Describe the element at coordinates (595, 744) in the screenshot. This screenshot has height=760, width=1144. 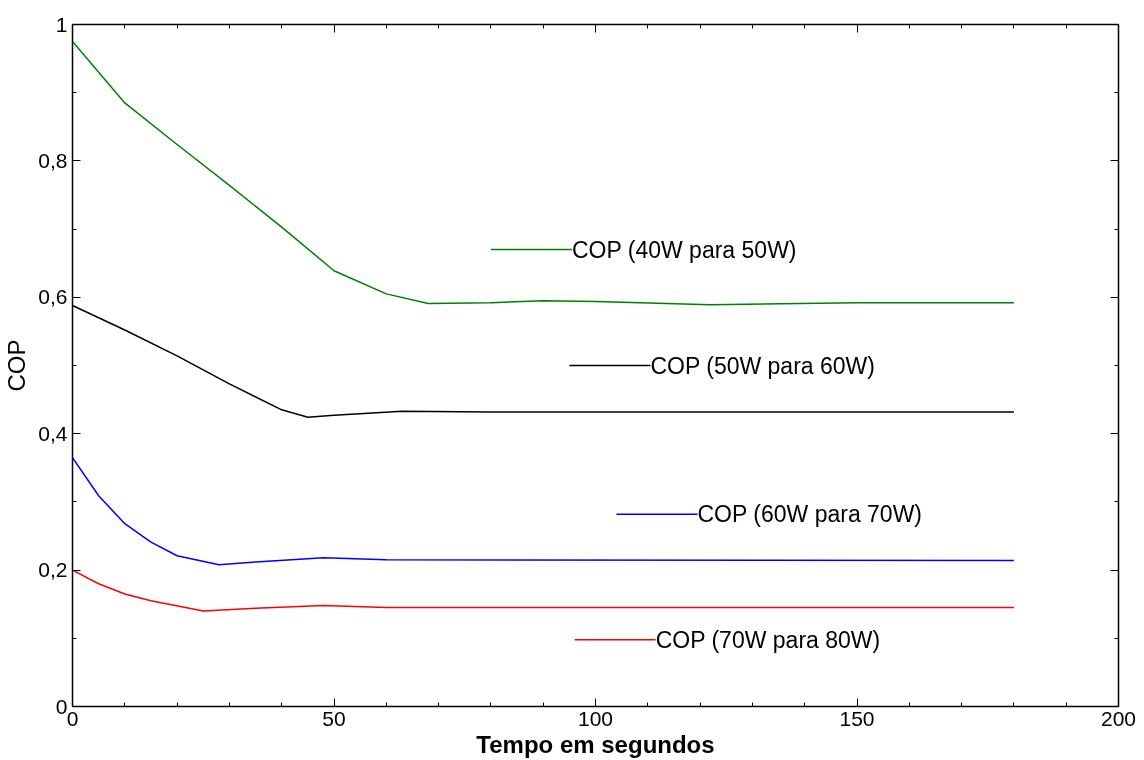
I see `x-axis-title: Tempo em segundos` at that location.